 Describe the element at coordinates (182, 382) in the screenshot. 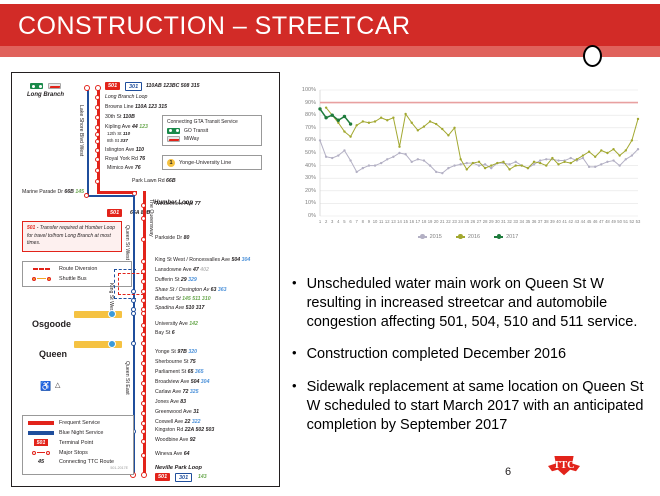

I see `map-stop-label: Broadview Ave 504 304` at that location.